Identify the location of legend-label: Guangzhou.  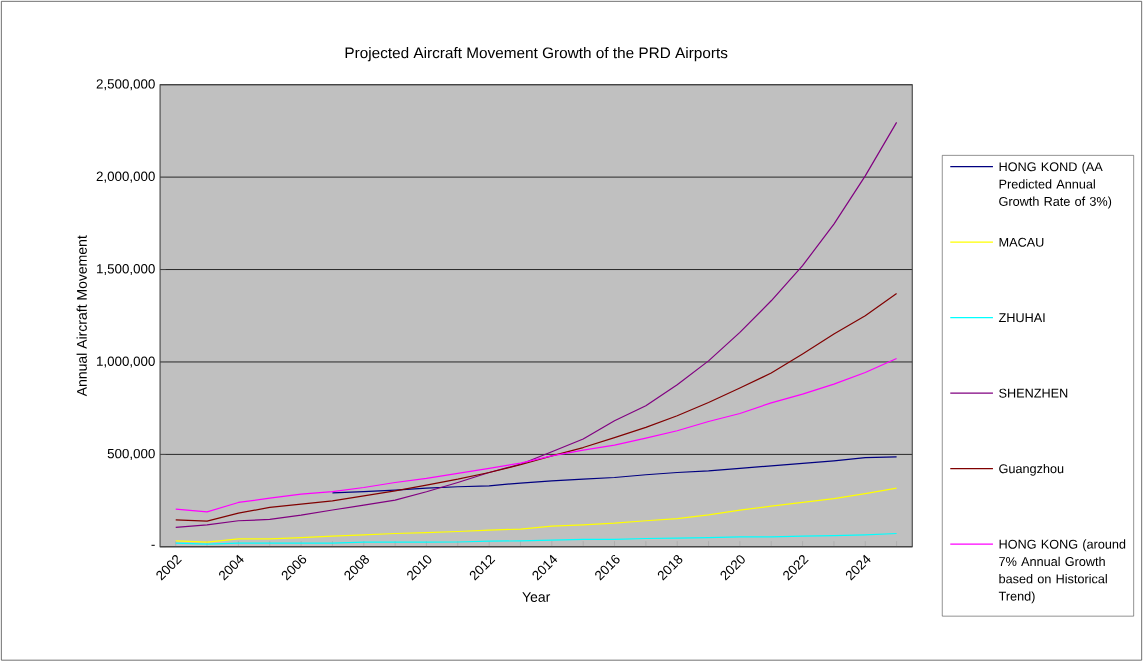
(1031, 470).